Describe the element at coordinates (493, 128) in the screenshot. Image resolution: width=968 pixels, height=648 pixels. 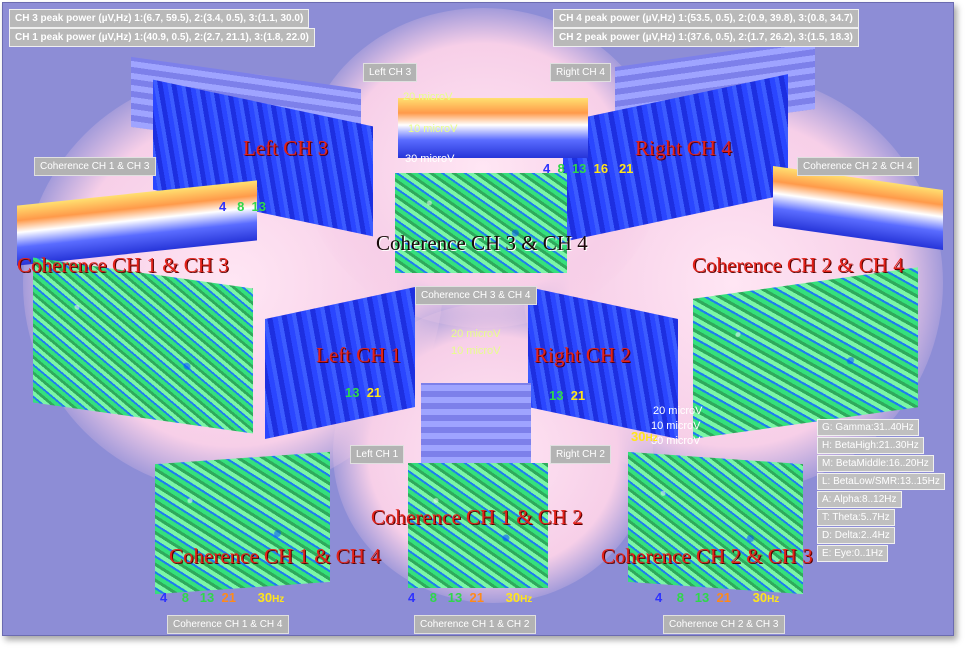
I see `coh34-peaks` at that location.